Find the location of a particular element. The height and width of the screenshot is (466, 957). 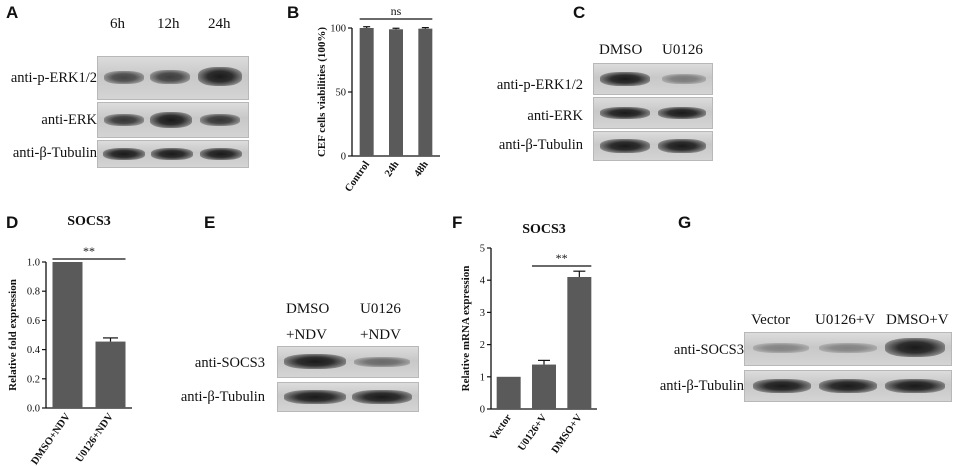

panel-a-letter: A is located at coordinates (12, 12).